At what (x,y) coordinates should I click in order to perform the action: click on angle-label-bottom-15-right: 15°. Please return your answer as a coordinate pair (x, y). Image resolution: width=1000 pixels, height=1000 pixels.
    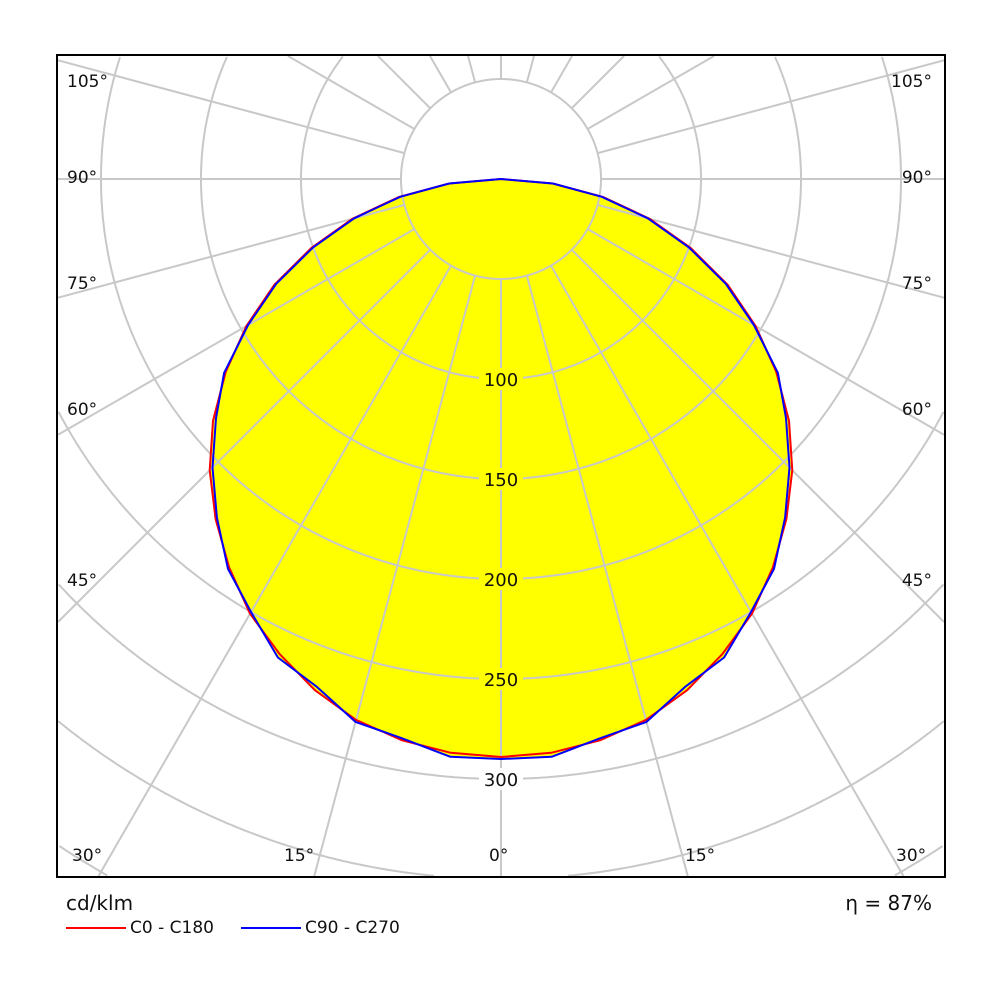
    Looking at the image, I should click on (700, 856).